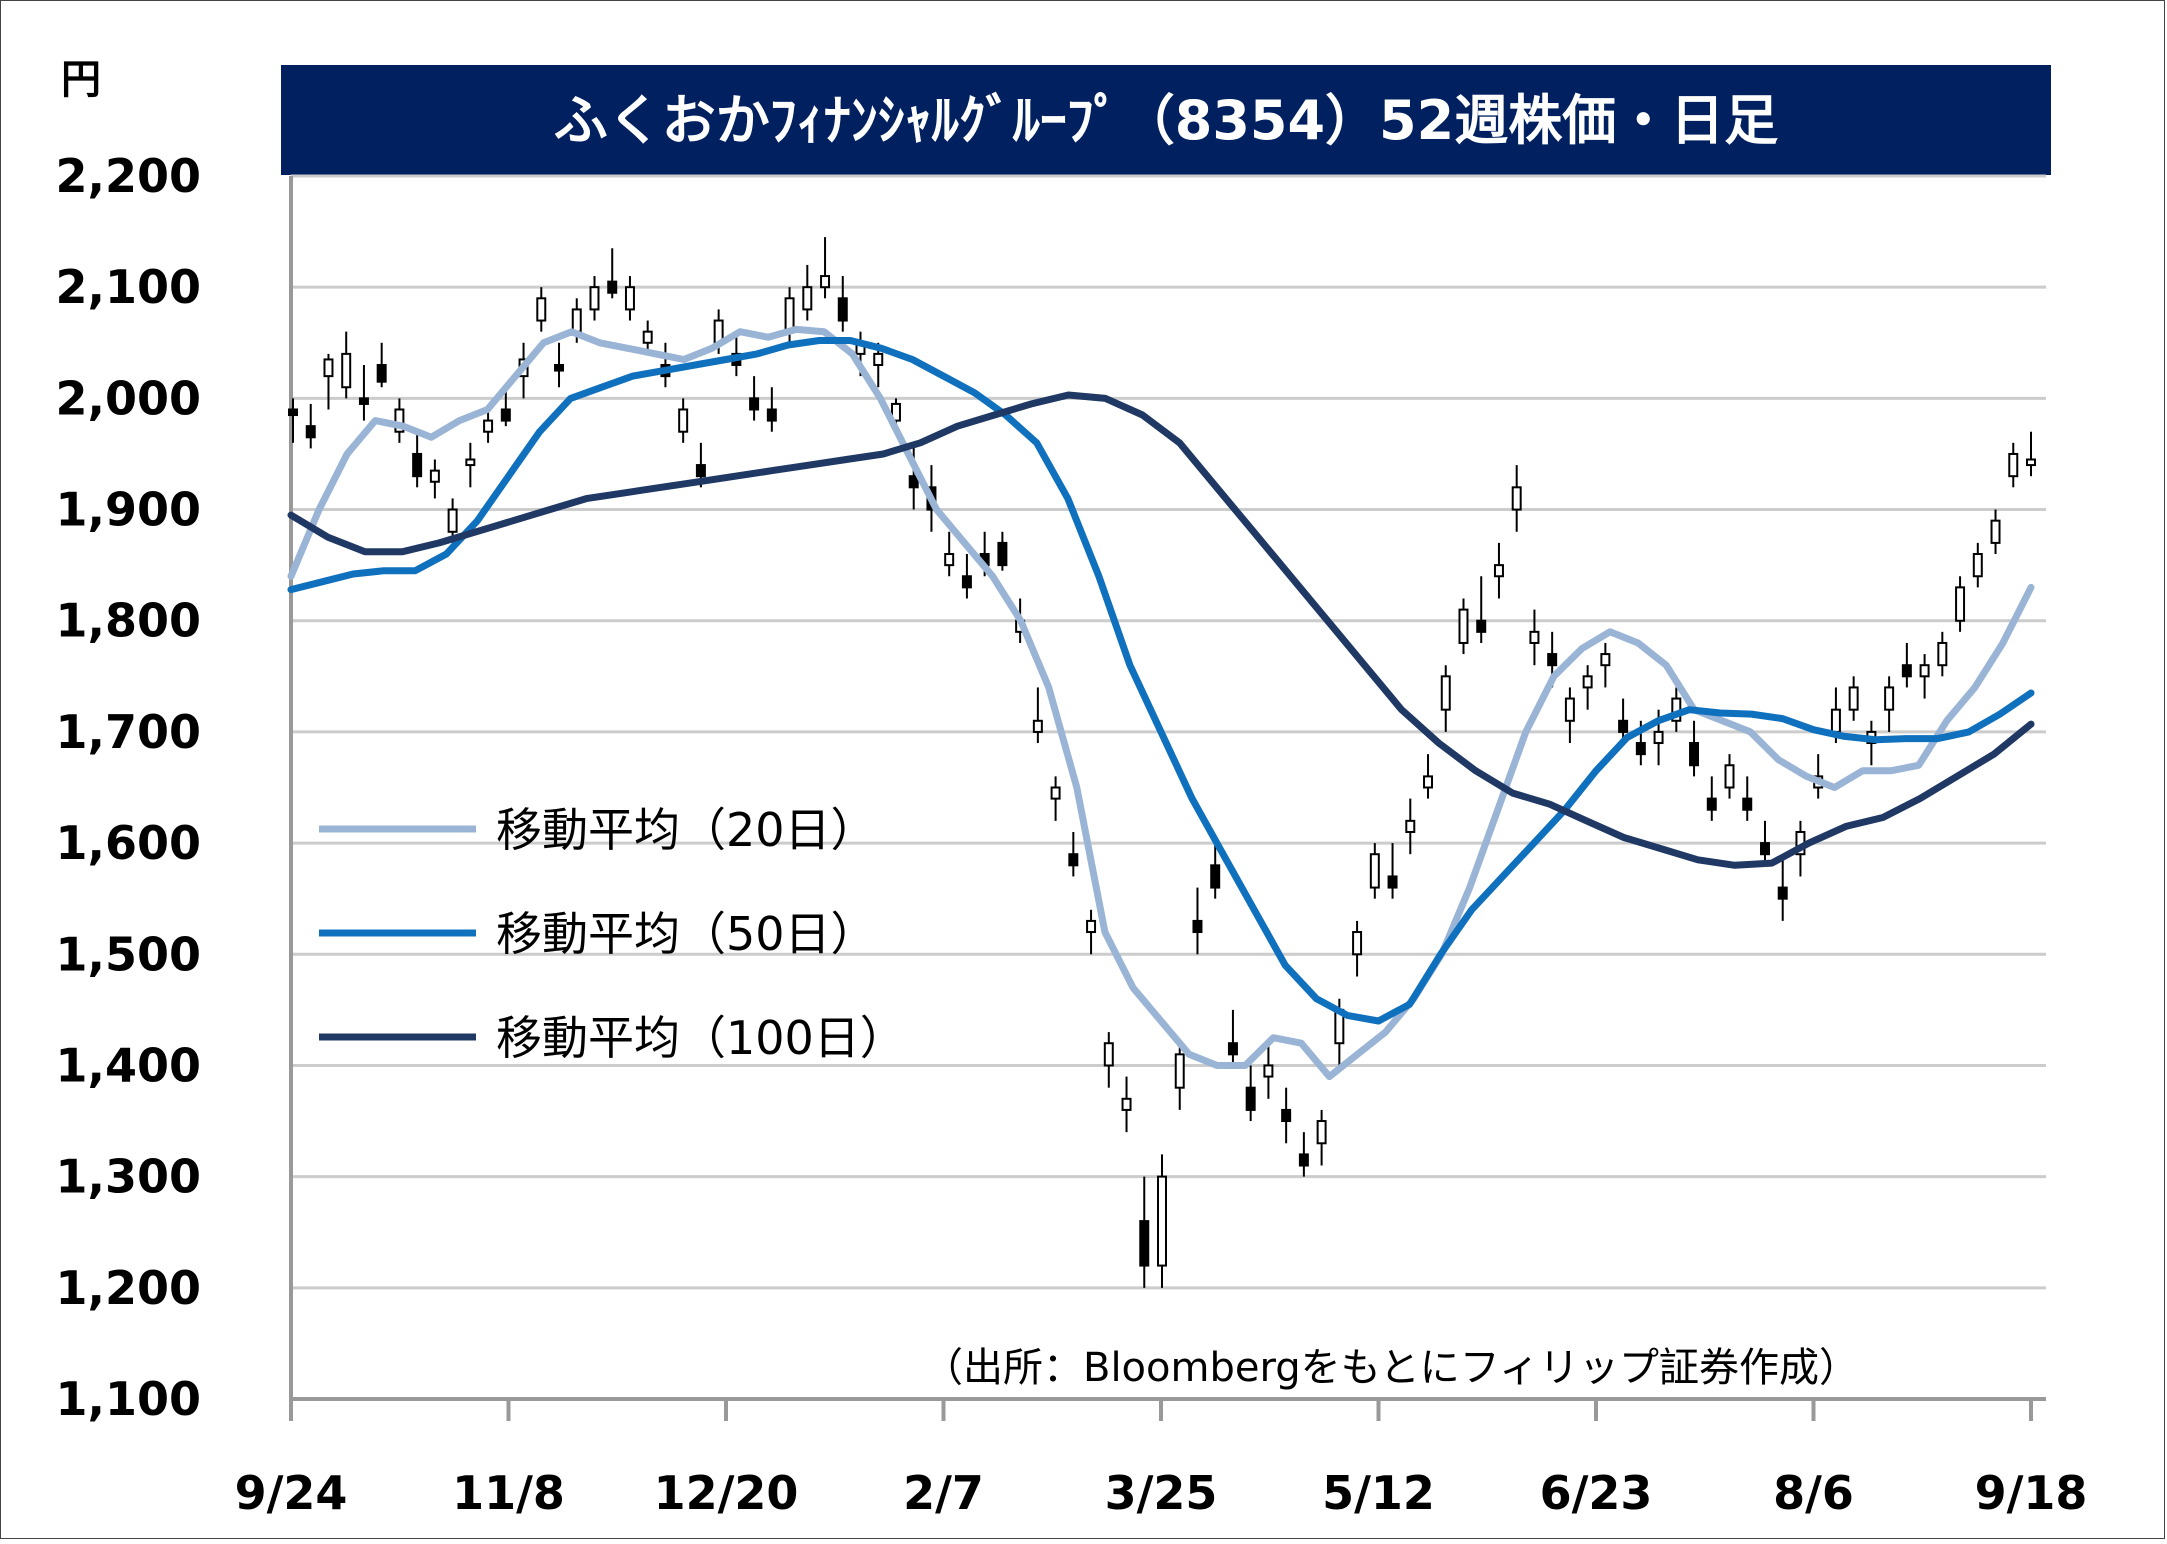 The width and height of the screenshot is (2167, 1544). I want to click on x-tick-label: 6/23, so click(1596, 1493).